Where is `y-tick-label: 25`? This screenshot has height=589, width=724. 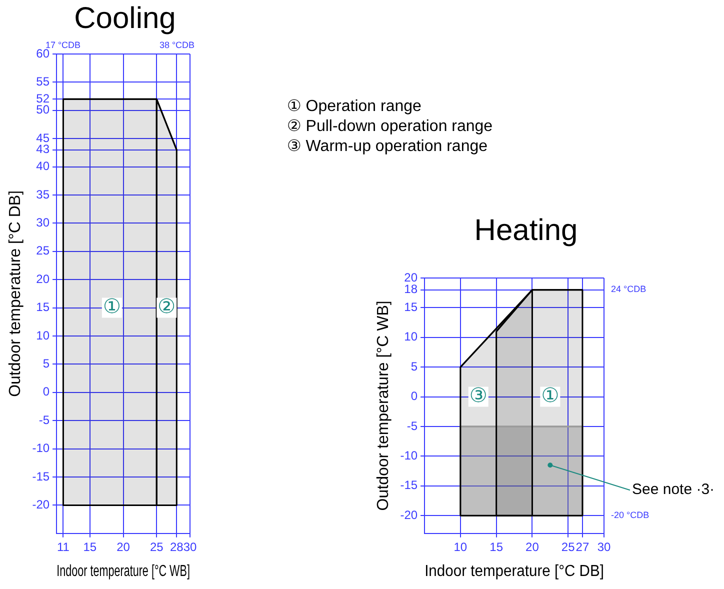
y-tick-label: 25 is located at coordinates (43, 251).